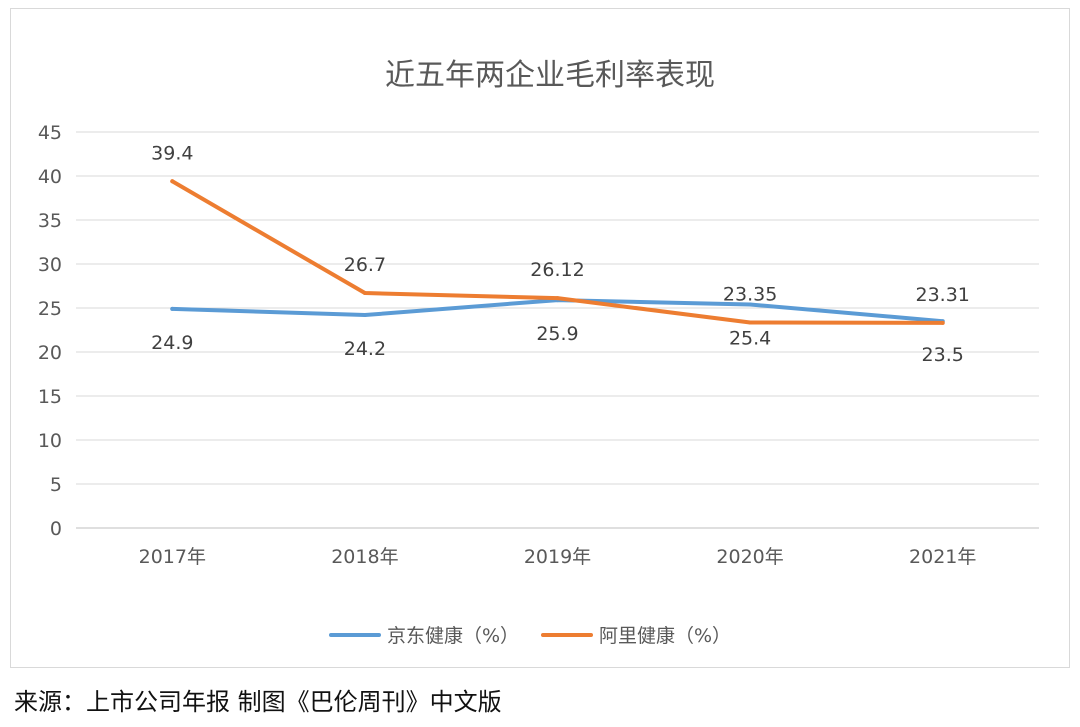  I want to click on chart-title: 近五年两企业毛利率表现, so click(550, 75).